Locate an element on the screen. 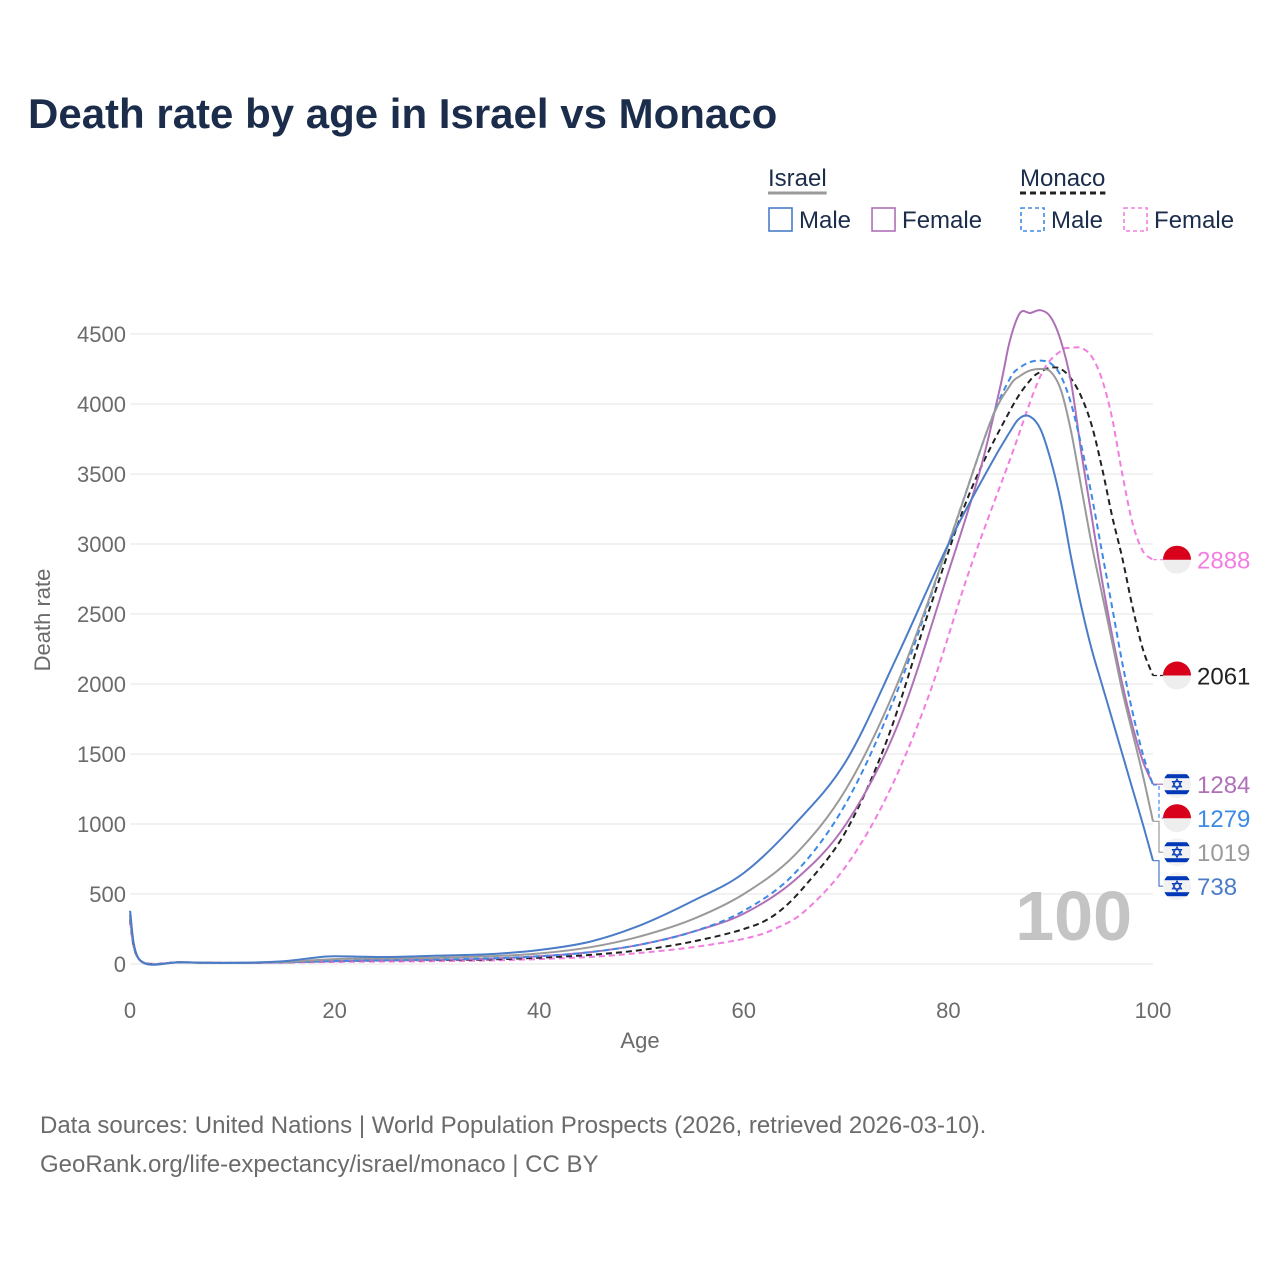  watermark: 100 is located at coordinates (1073, 916).